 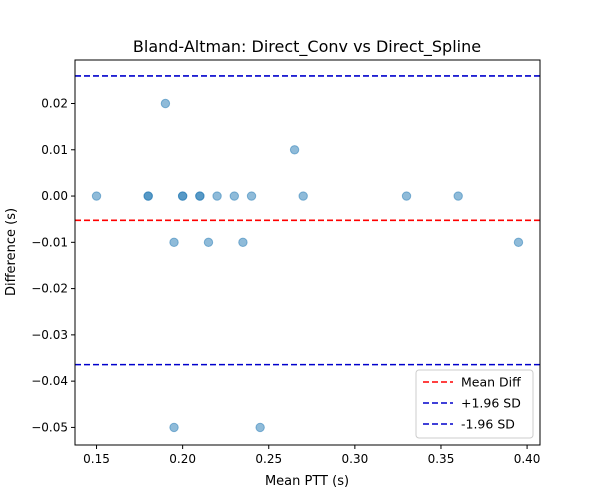 What do you see at coordinates (11, 252) in the screenshot?
I see `y-axis-label: Difference (s)` at bounding box center [11, 252].